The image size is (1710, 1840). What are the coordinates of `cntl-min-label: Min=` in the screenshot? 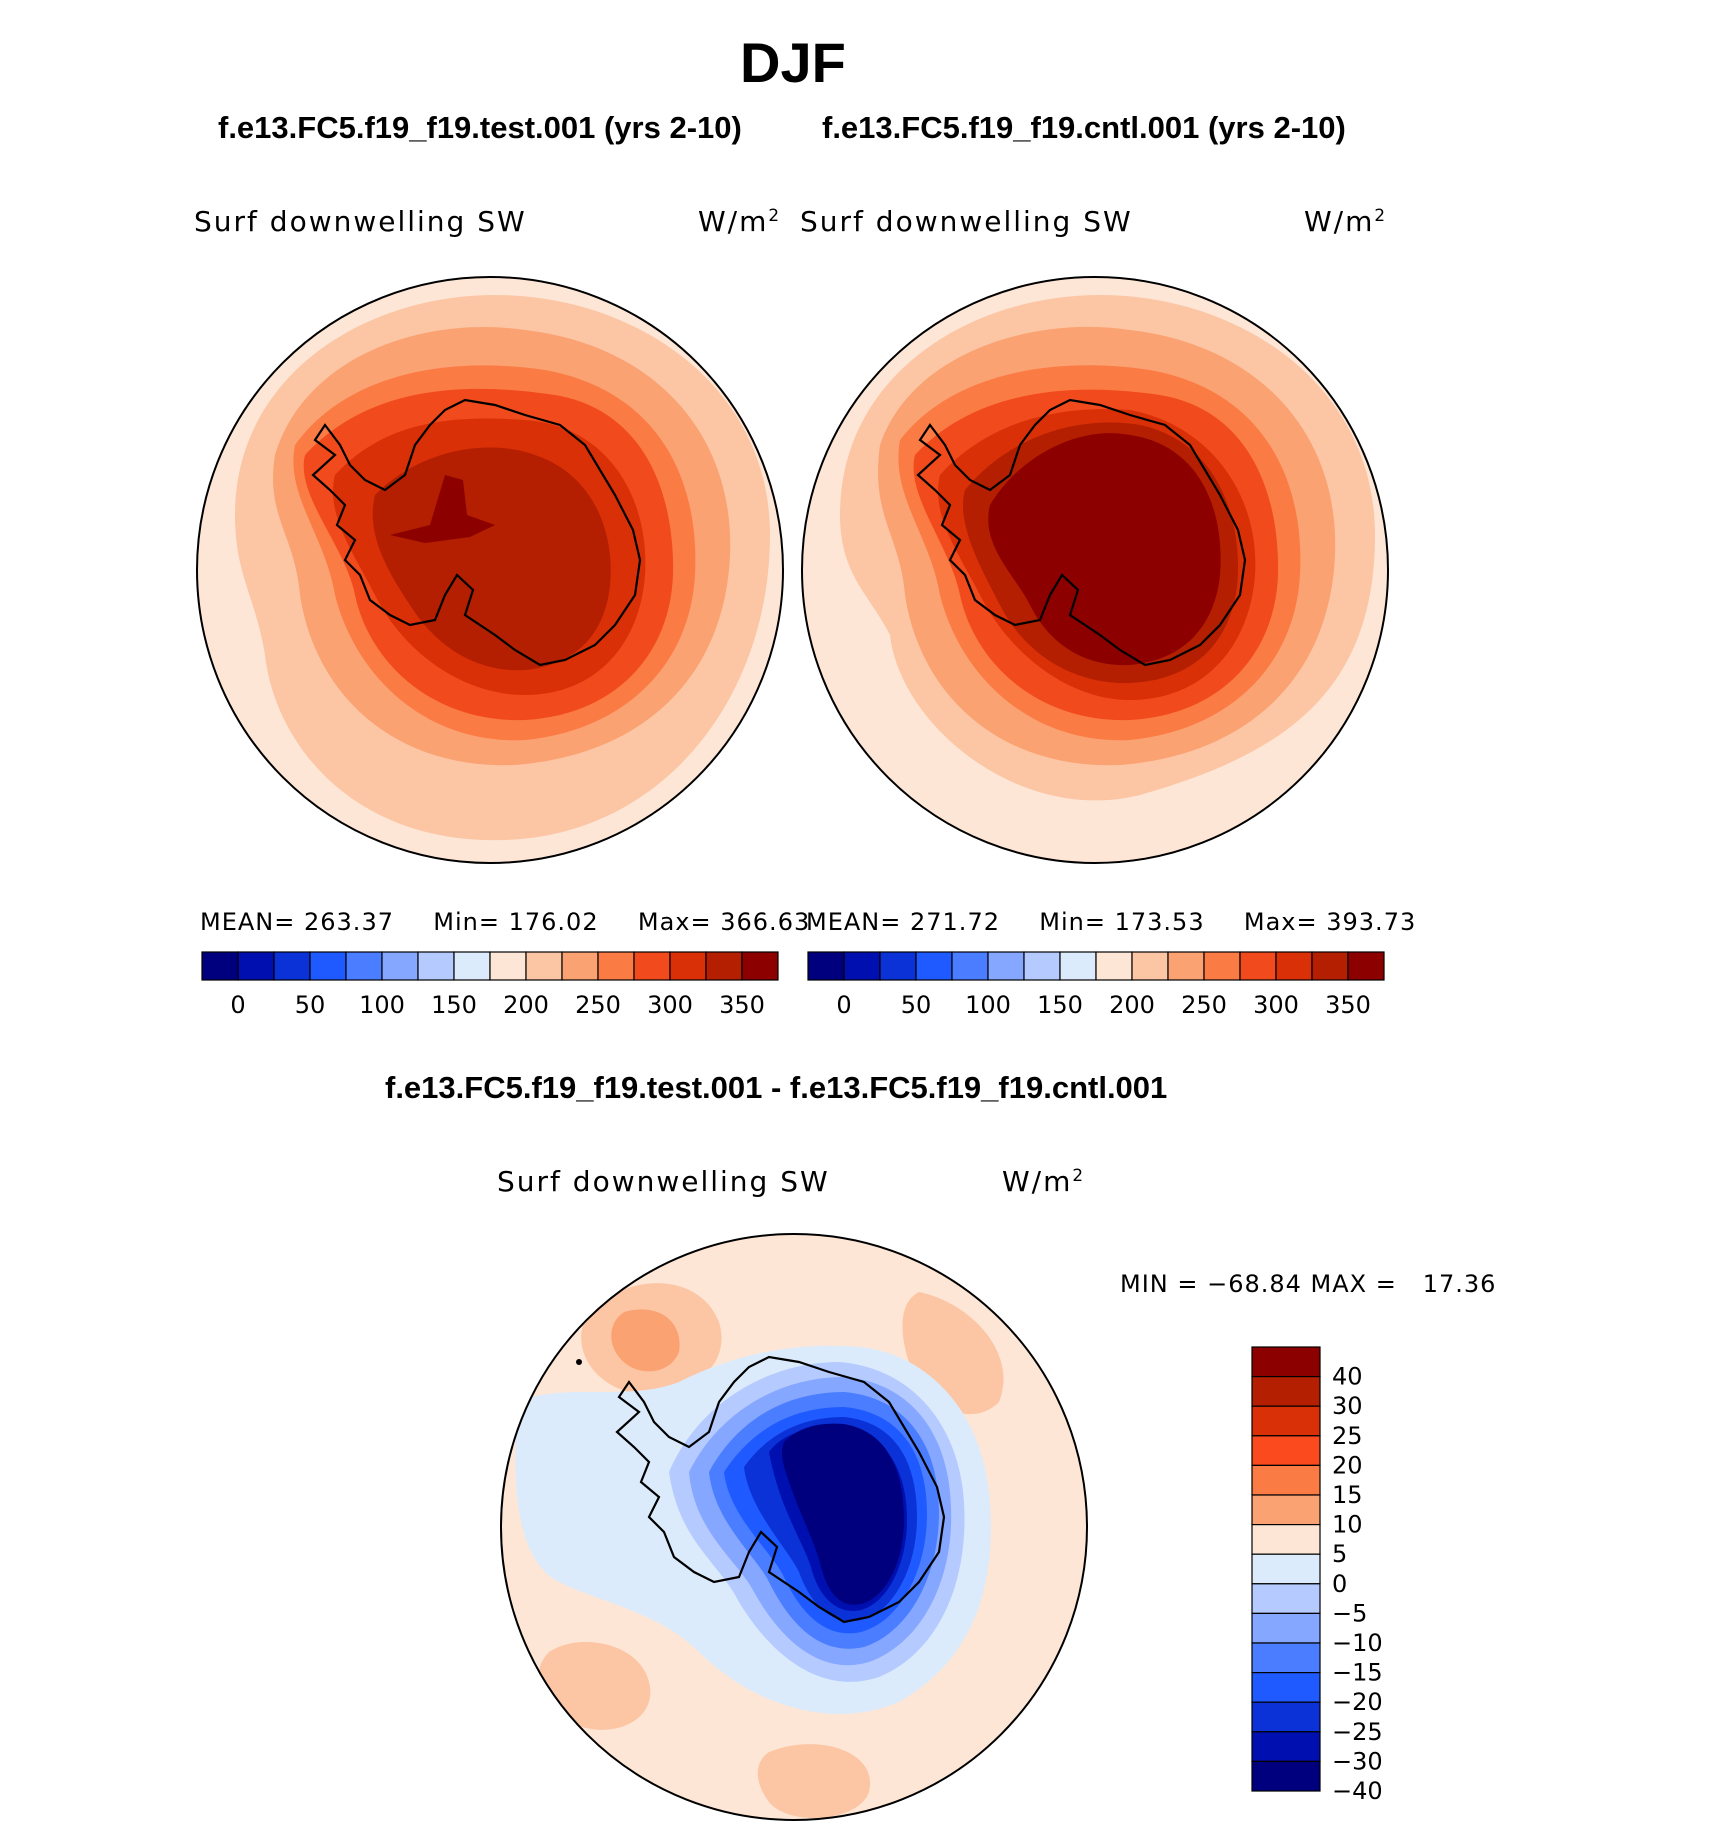 It's located at (1072, 922).